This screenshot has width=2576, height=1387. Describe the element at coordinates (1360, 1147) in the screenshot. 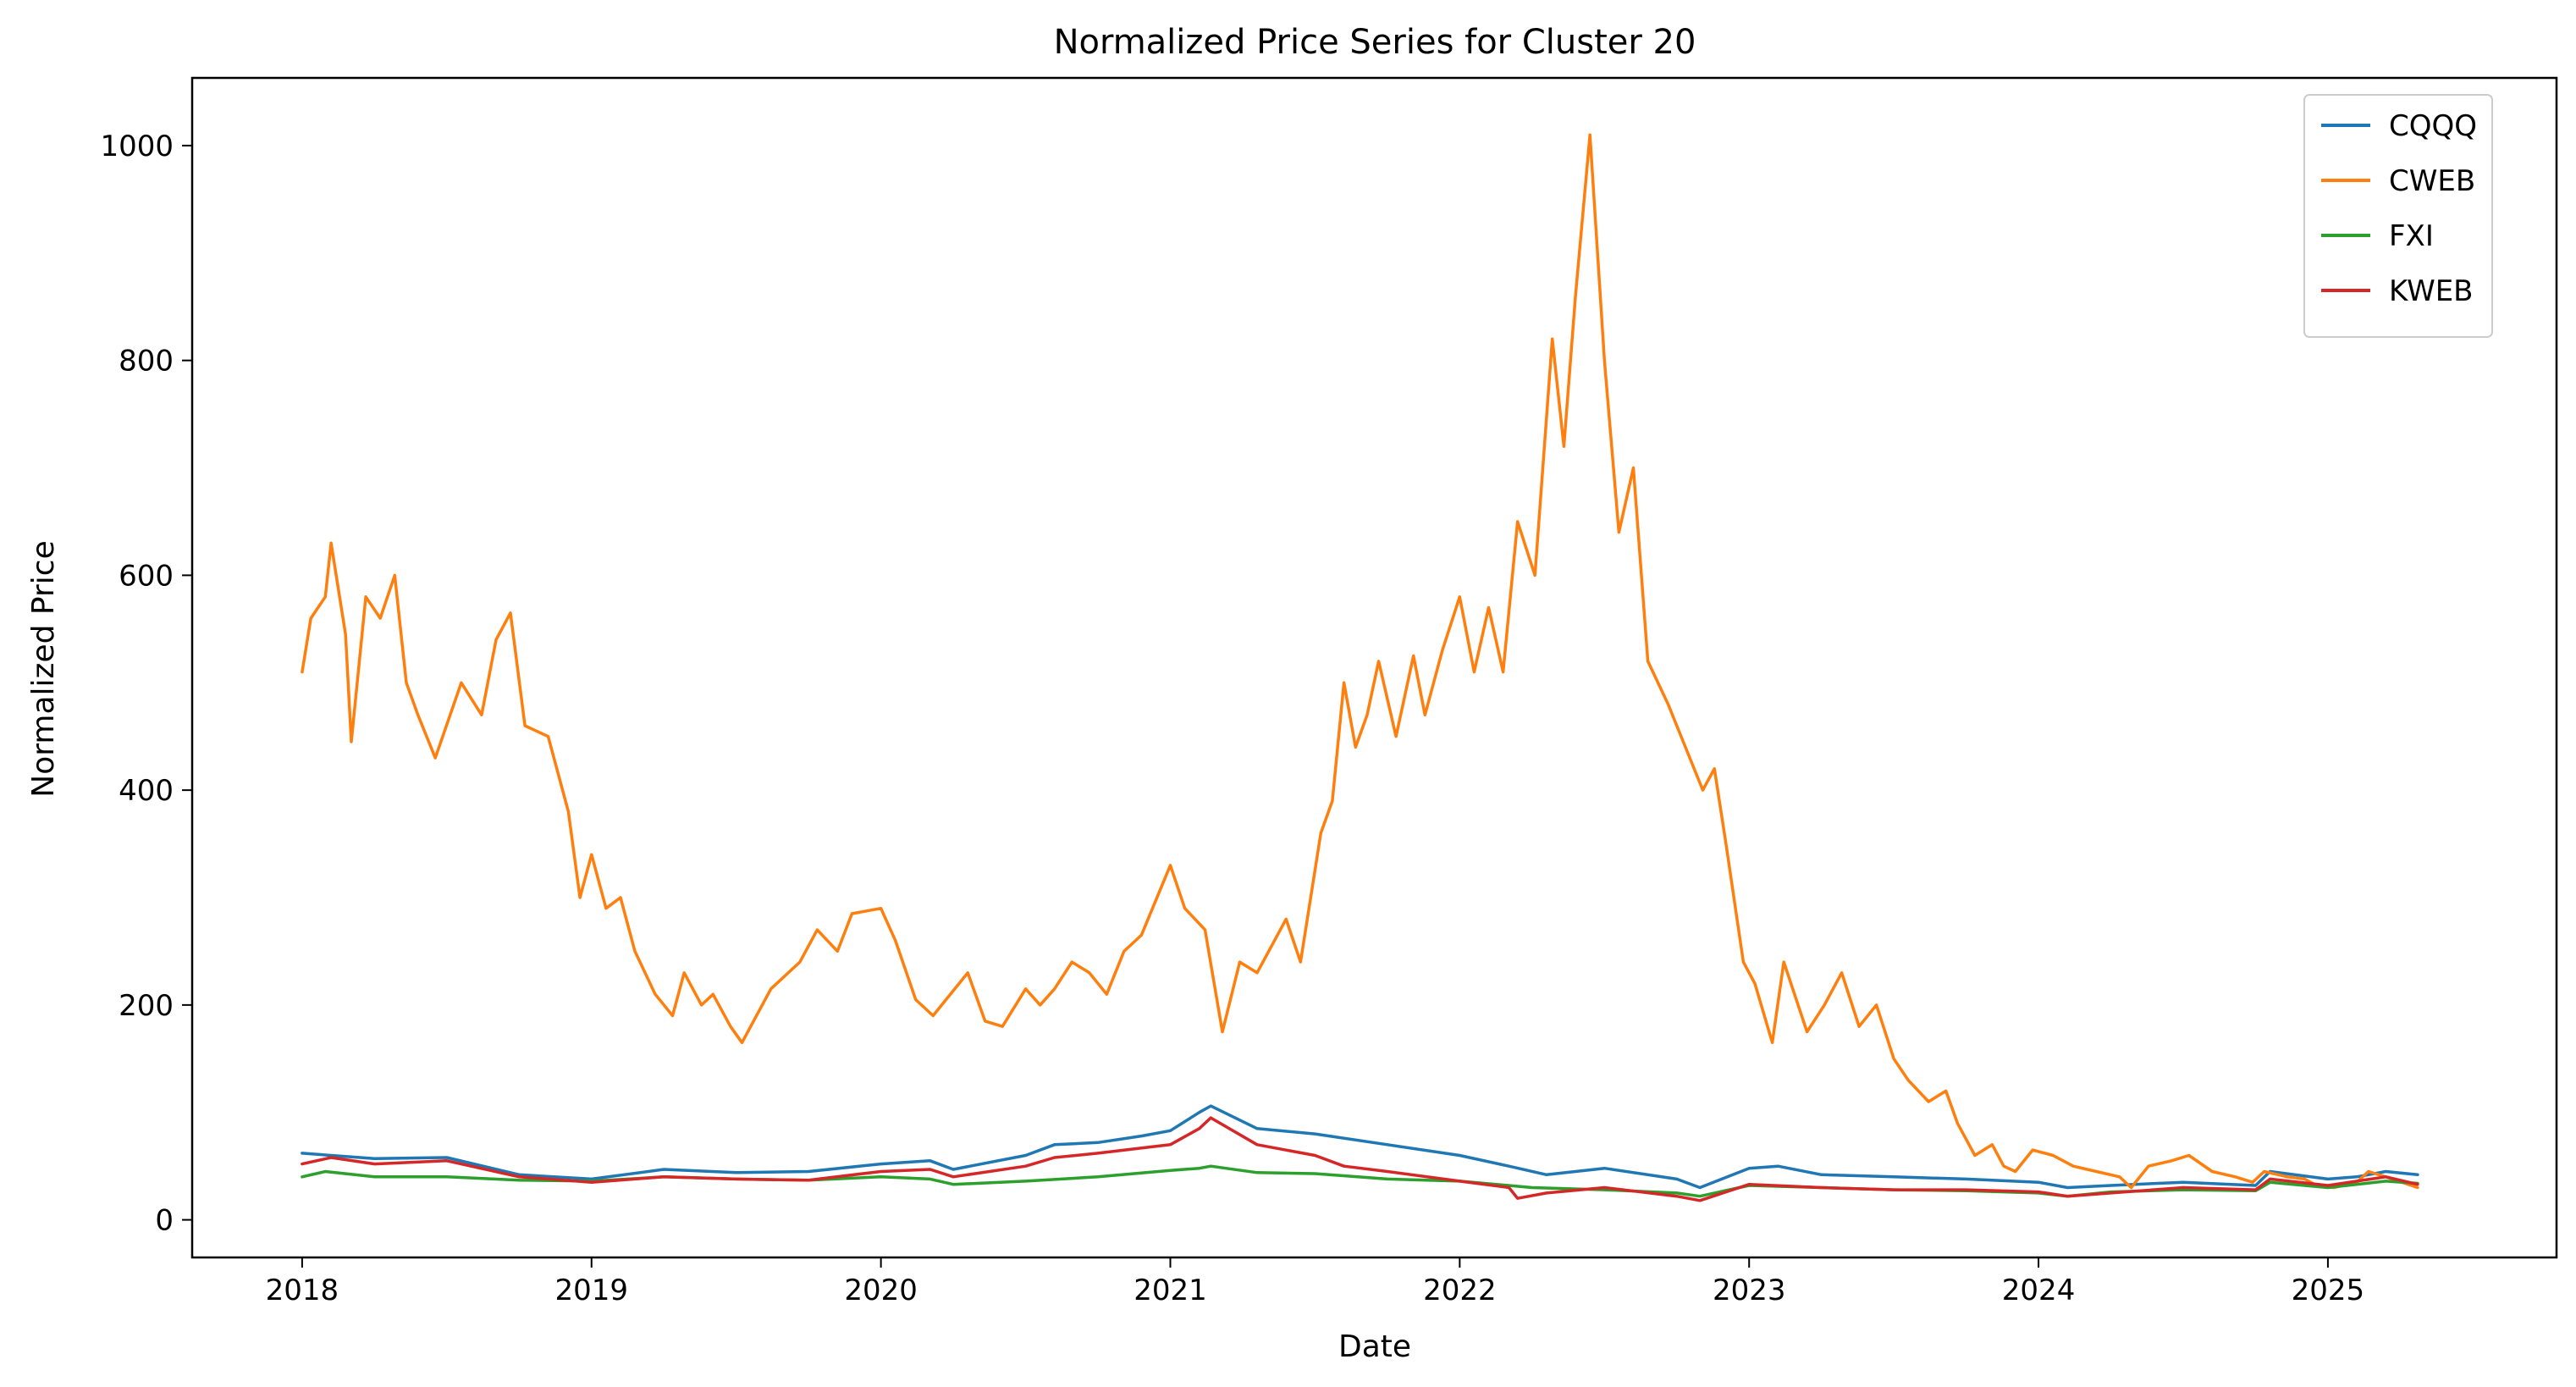

I see `series-line-cqqq` at that location.